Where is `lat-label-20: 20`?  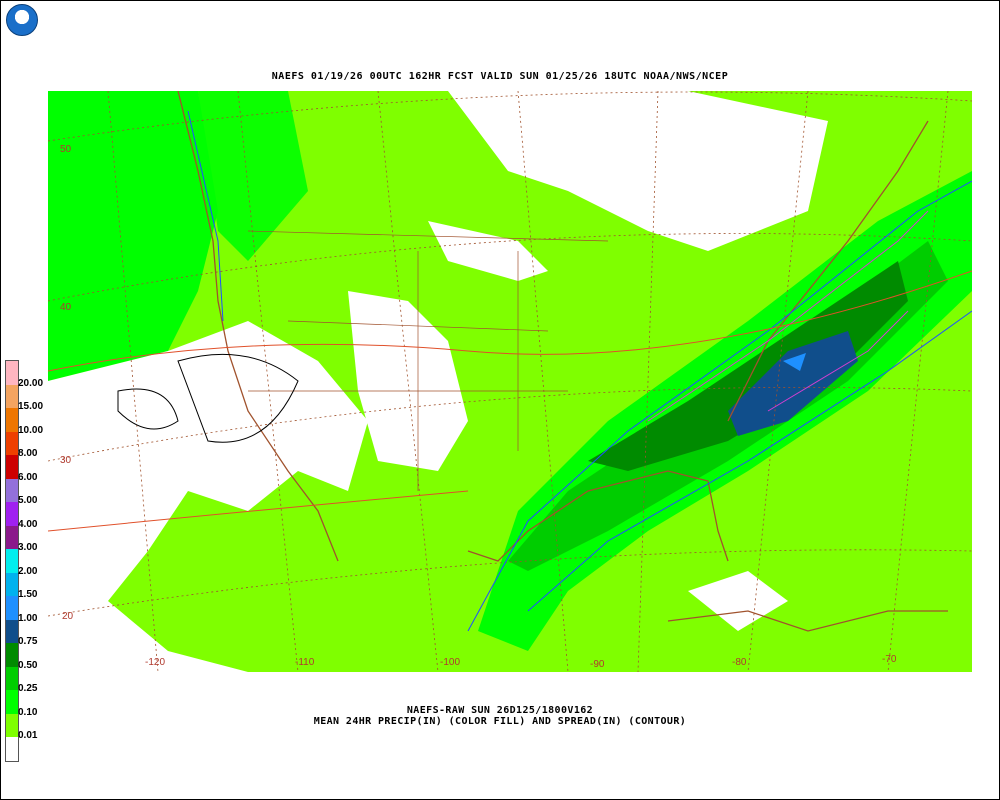
lat-label-20: 20 is located at coordinates (68, 616).